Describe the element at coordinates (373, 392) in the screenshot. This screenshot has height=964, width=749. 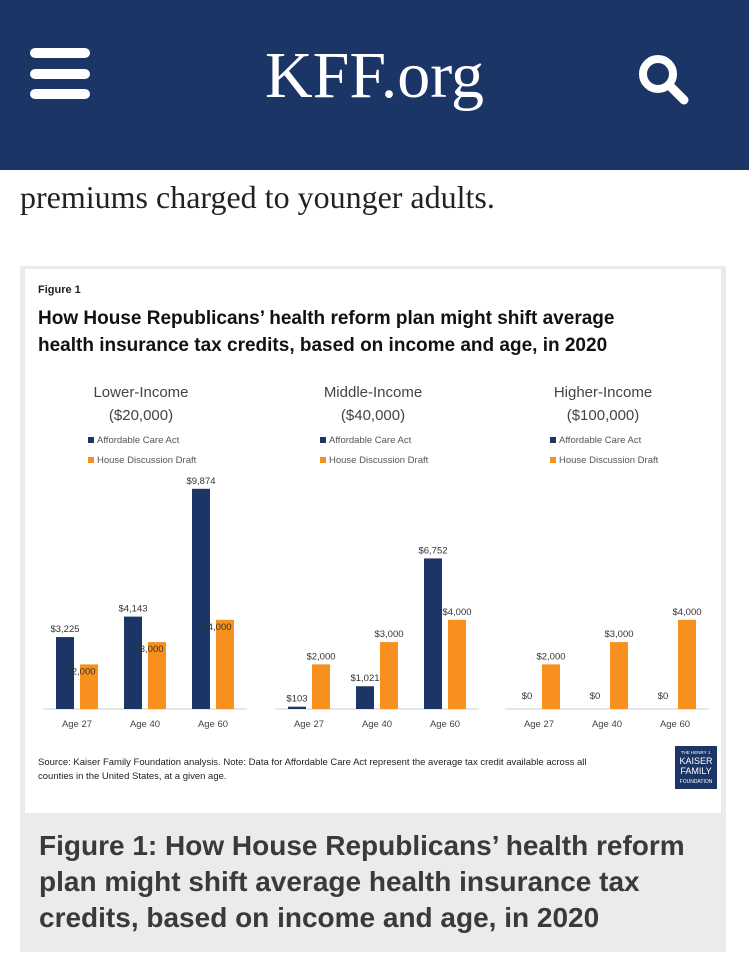
I see `panel-title: Middle-Income` at that location.